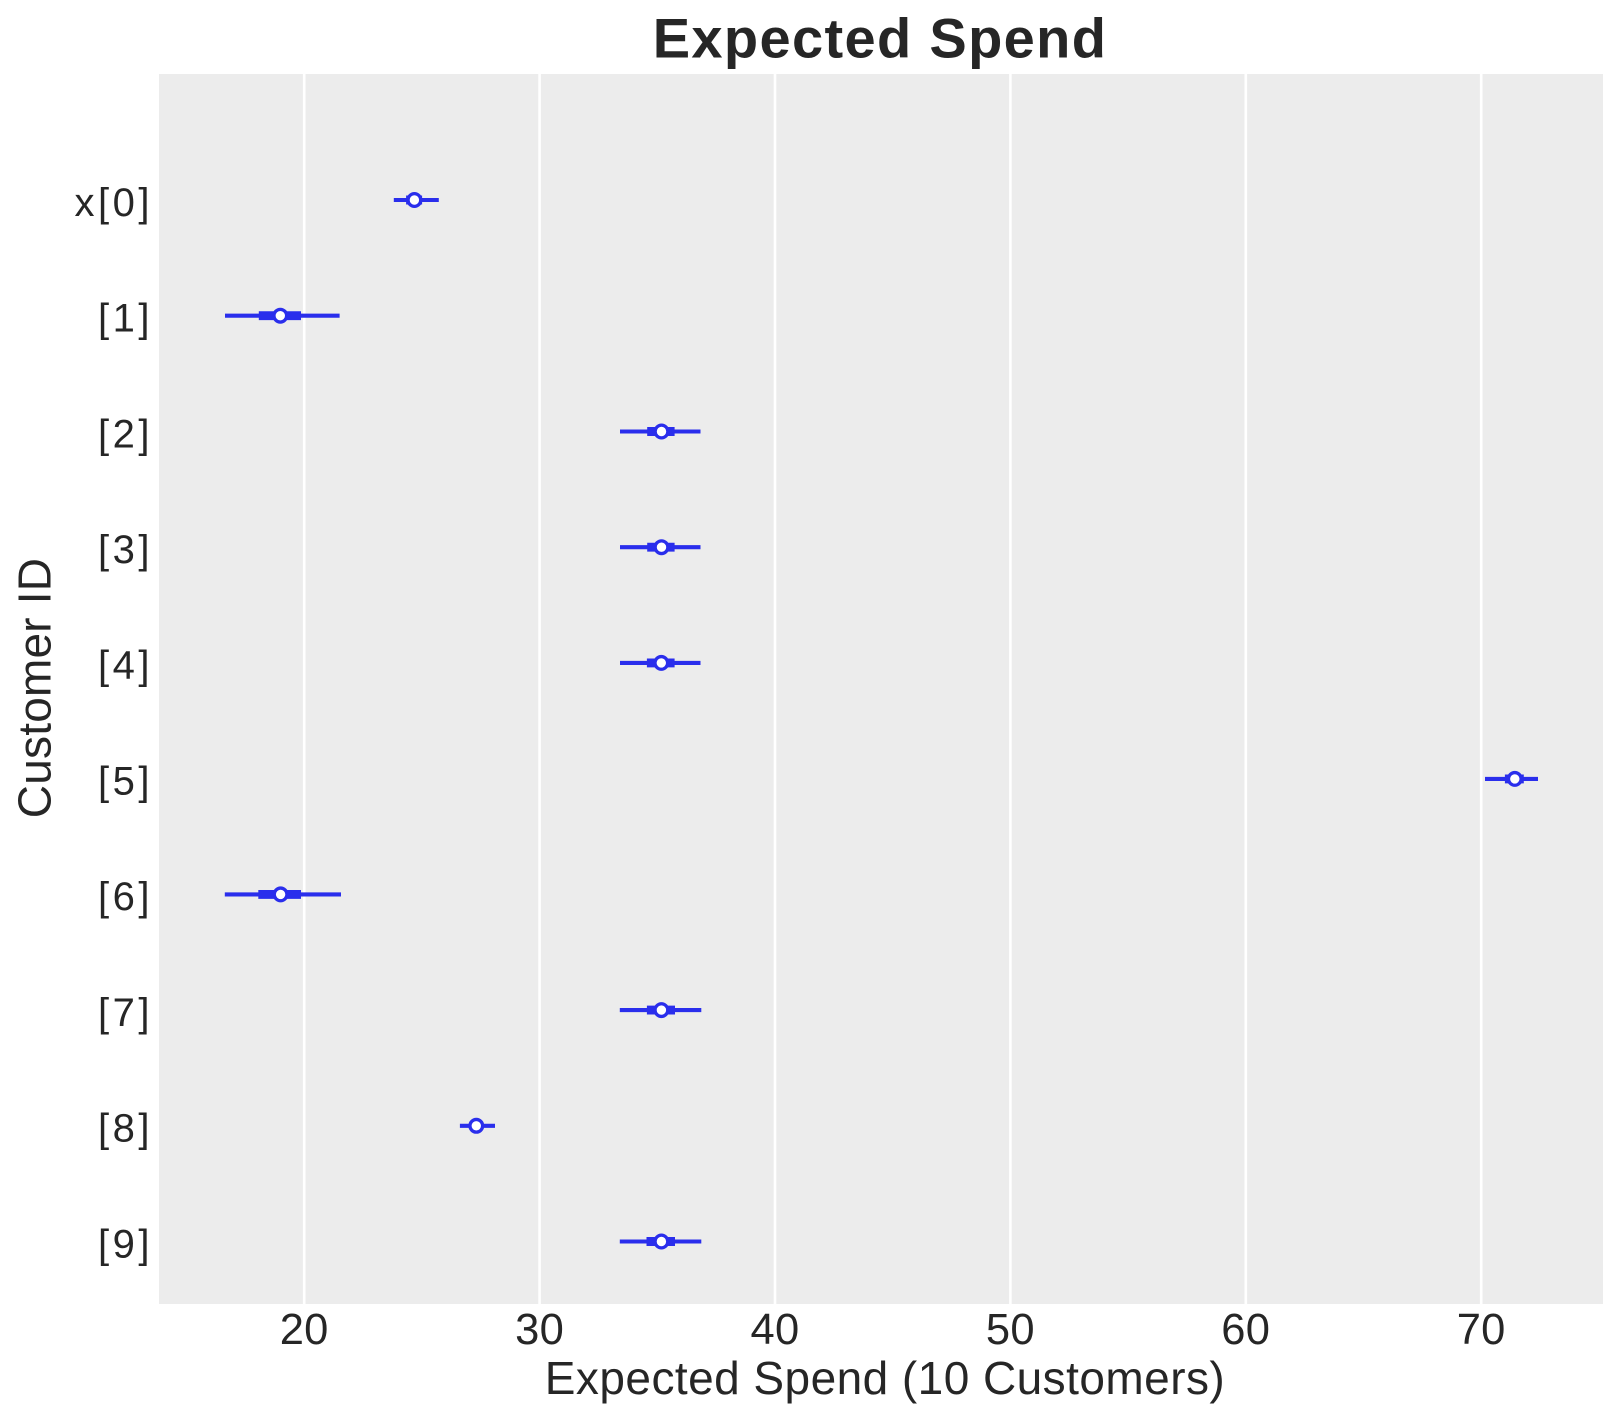 Image resolution: width=1623 pixels, height=1423 pixels. Describe the element at coordinates (885, 1378) in the screenshot. I see `svg-text: Expected Spend (10 Customers)` at that location.